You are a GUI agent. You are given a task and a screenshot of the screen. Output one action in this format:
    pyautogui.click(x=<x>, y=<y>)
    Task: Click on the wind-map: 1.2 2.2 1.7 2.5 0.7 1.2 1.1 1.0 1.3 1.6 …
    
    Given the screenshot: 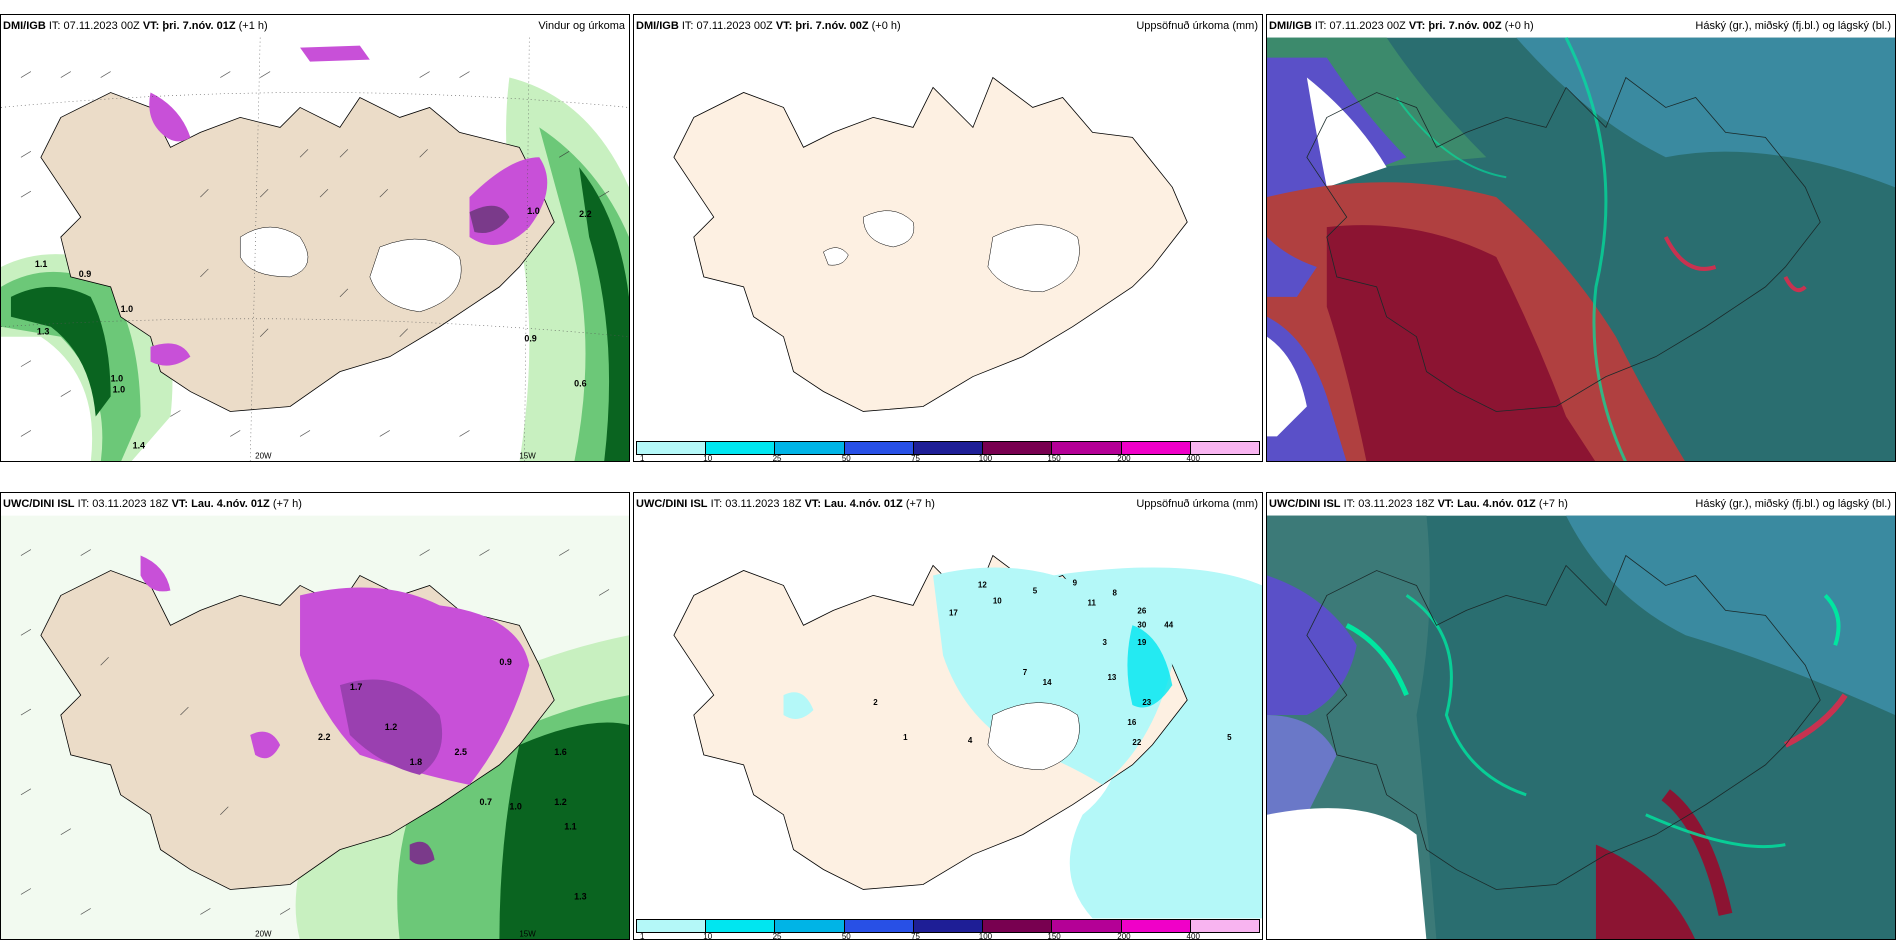 What is the action you would take?
    pyautogui.click(x=315, y=727)
    